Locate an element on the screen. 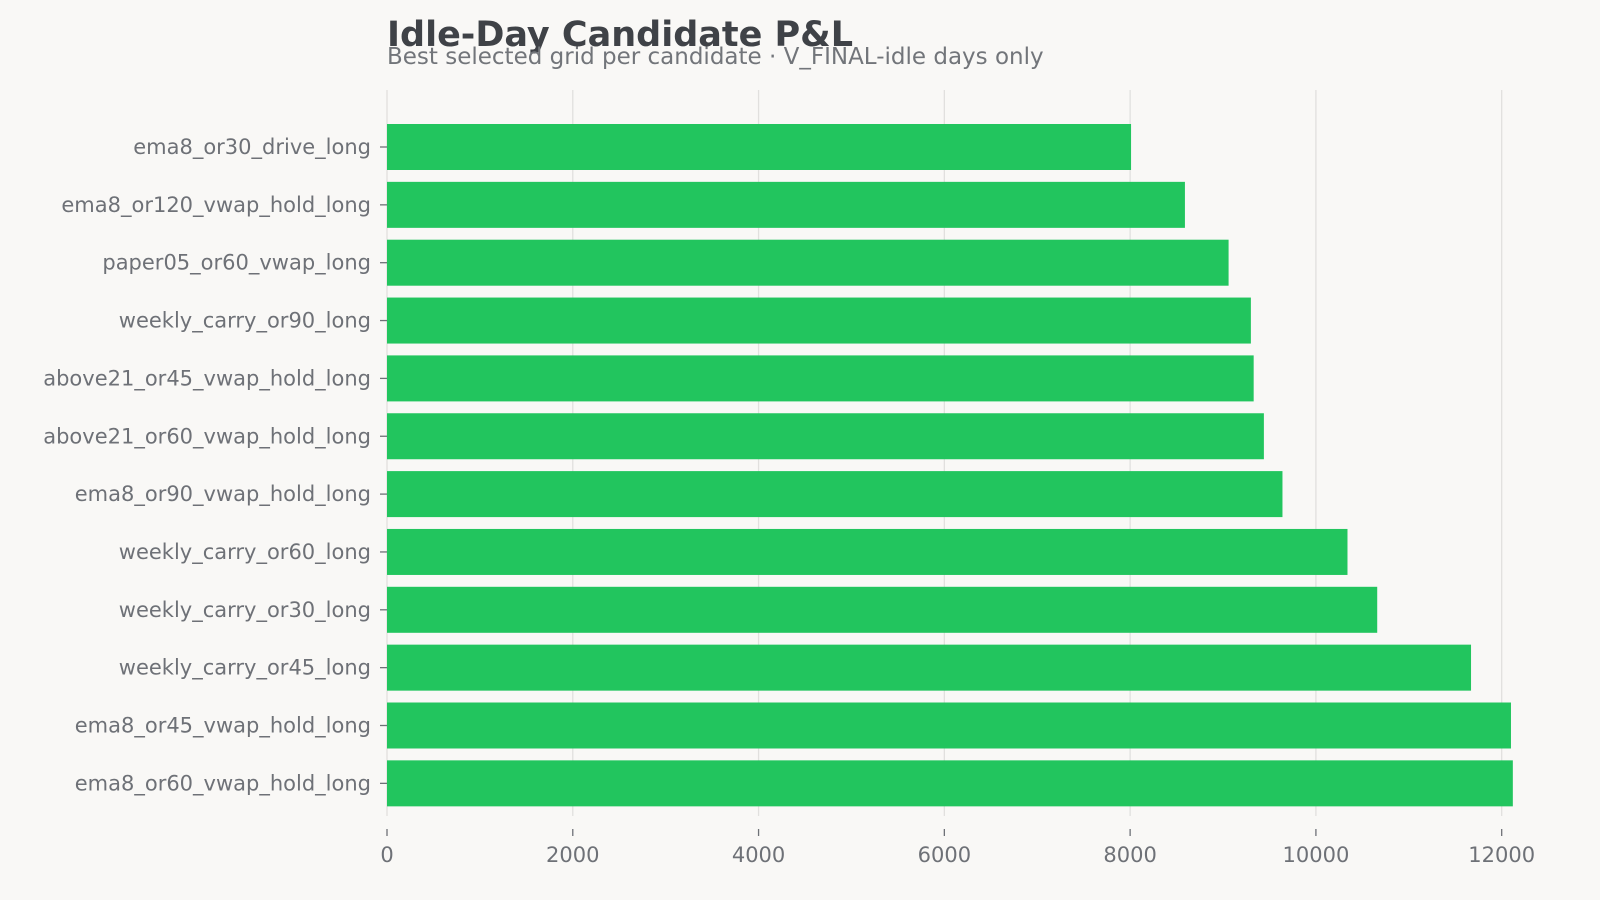 This screenshot has height=900, width=1600. chart-title: Idle-Day Candidate P&L is located at coordinates (620, 35).